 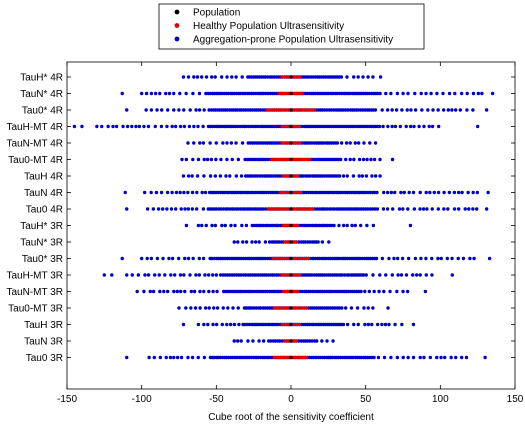 What do you see at coordinates (42, 111) in the screenshot?
I see `y-tick-label: Tau0* 4R` at bounding box center [42, 111].